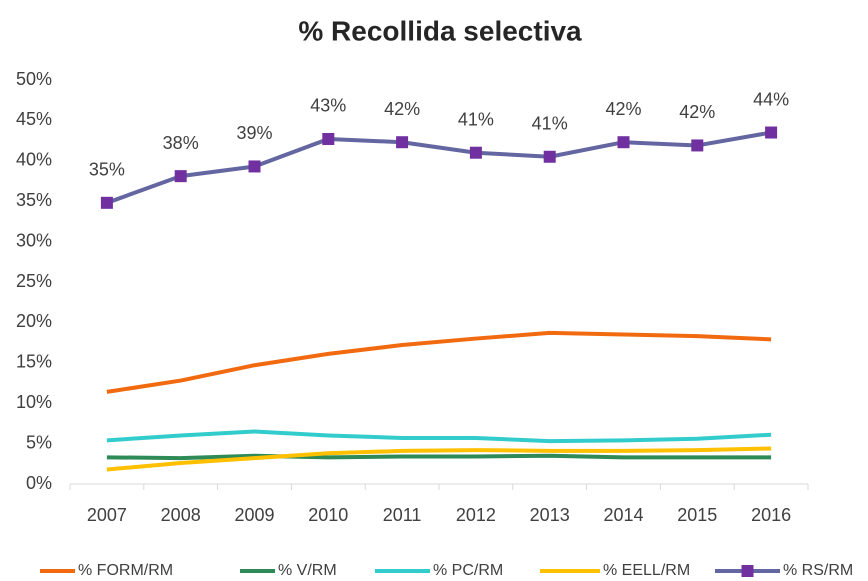  What do you see at coordinates (771, 99) in the screenshot?
I see `data-label: 44%` at bounding box center [771, 99].